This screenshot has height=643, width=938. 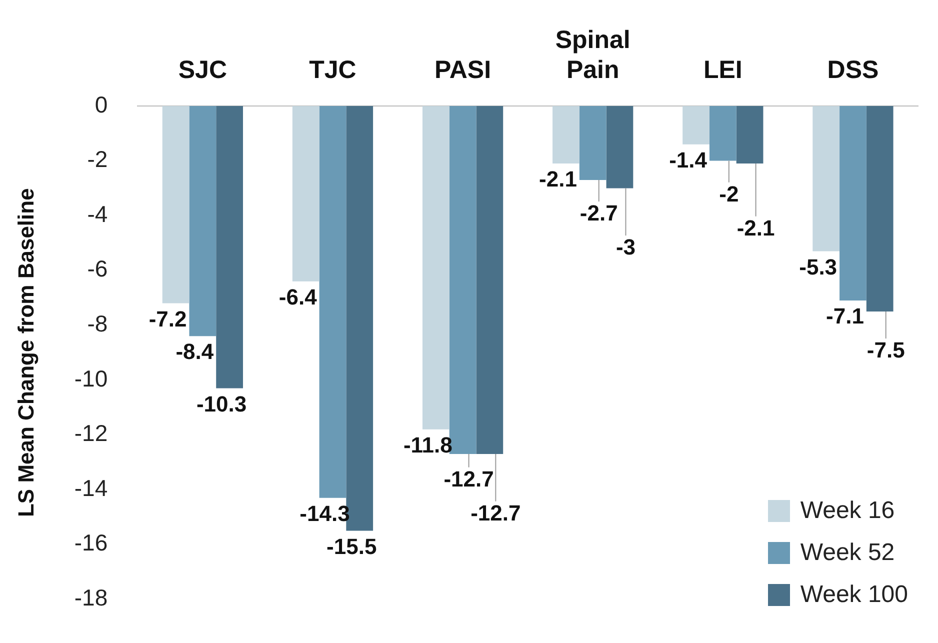 What do you see at coordinates (332, 70) in the screenshot?
I see `x-tick-label: TJC` at bounding box center [332, 70].